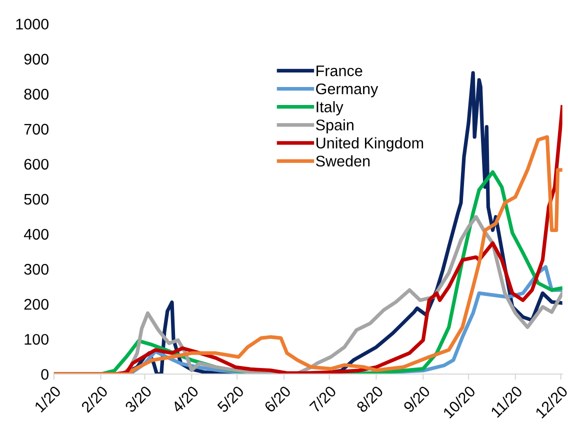 The height and width of the screenshot is (434, 568). Describe the element at coordinates (36, 129) in the screenshot. I see `y-tick-label: 700` at that location.